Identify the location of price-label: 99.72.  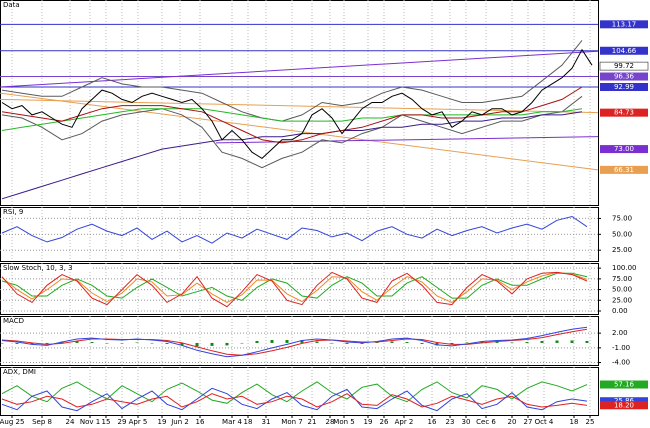
(624, 66).